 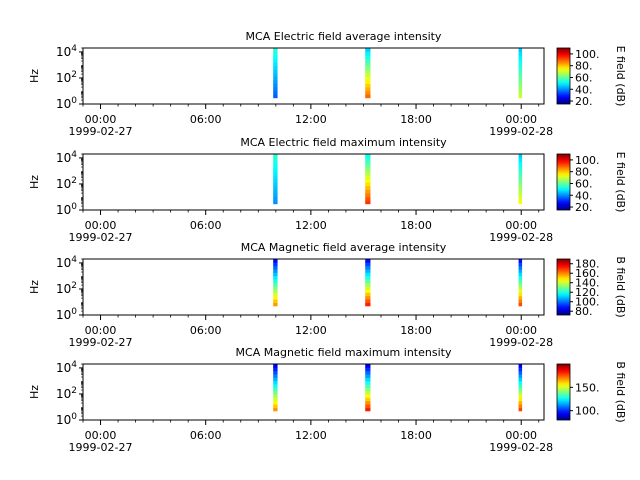 What do you see at coordinates (584, 101) in the screenshot?
I see `colorbar-tick-label: 20.` at bounding box center [584, 101].